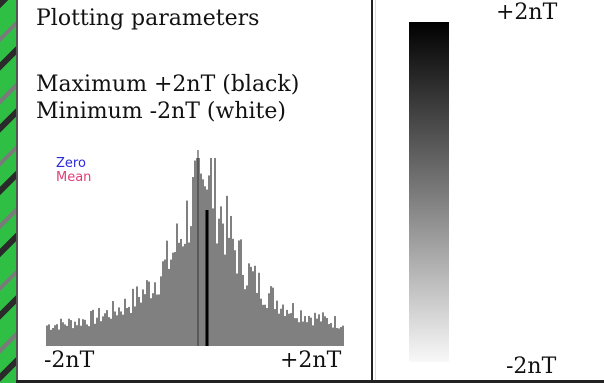 The image size is (604, 383). Describe the element at coordinates (71, 163) in the screenshot. I see `legend-zero: Zero` at that location.